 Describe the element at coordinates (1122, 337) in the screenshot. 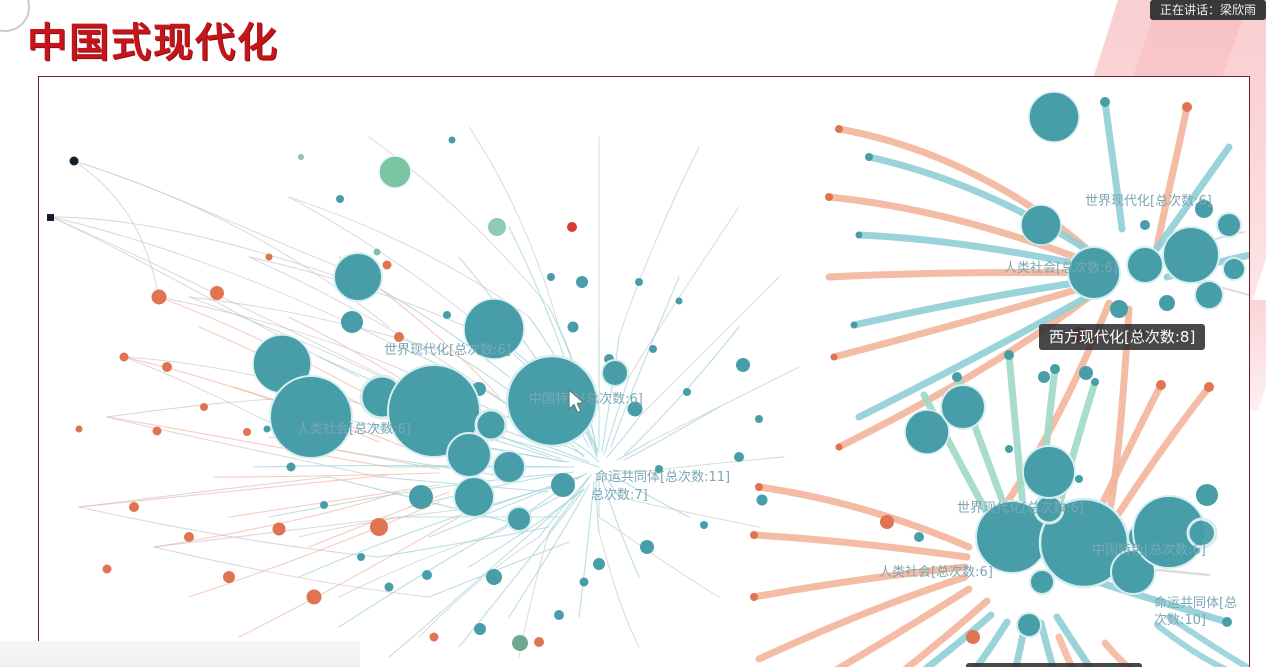

I see `tooltip-xifang-xiandaihua: 西方现代化[总次数:8]` at that location.